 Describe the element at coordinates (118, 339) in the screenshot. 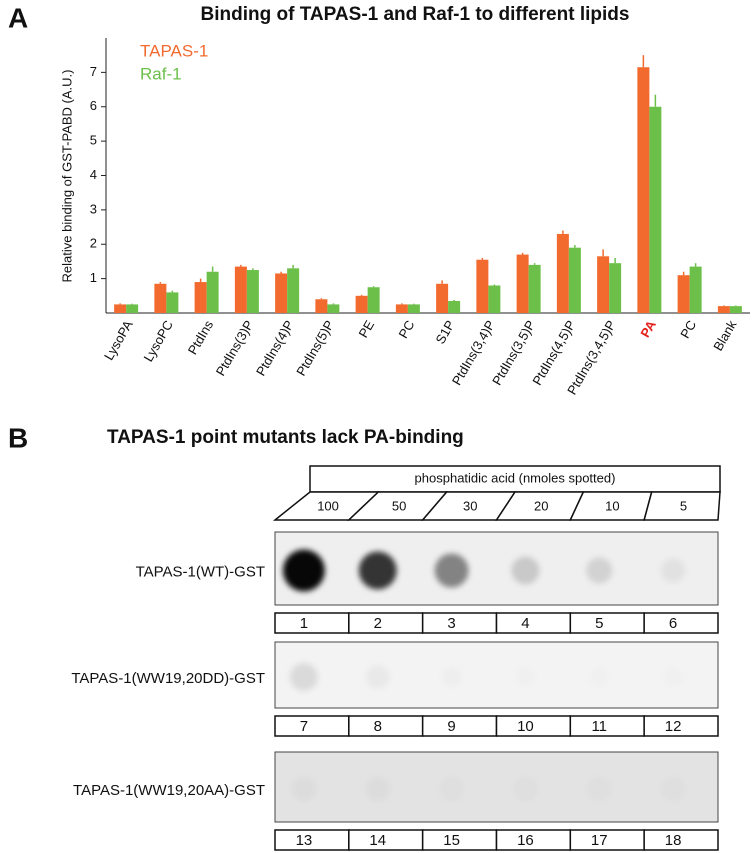

I see `x-tick-label: LysoPA` at that location.